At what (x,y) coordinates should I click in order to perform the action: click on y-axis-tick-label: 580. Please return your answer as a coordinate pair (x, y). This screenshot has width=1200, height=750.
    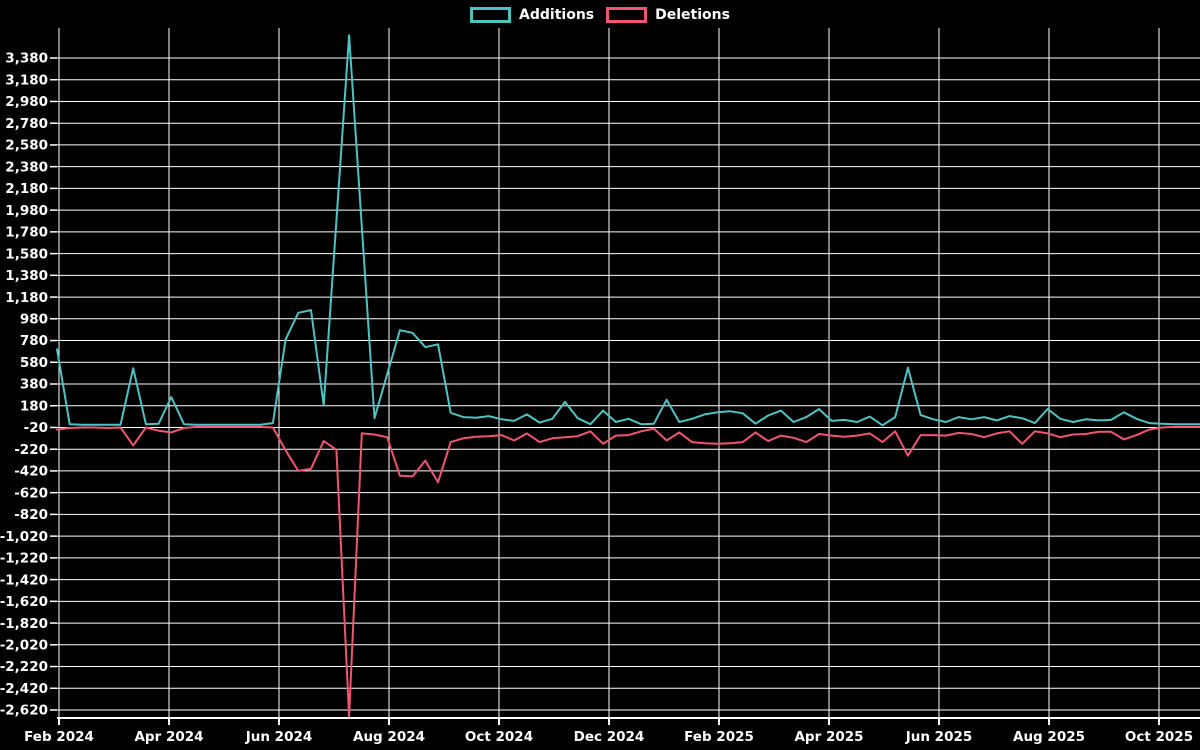
    Looking at the image, I should click on (34, 363).